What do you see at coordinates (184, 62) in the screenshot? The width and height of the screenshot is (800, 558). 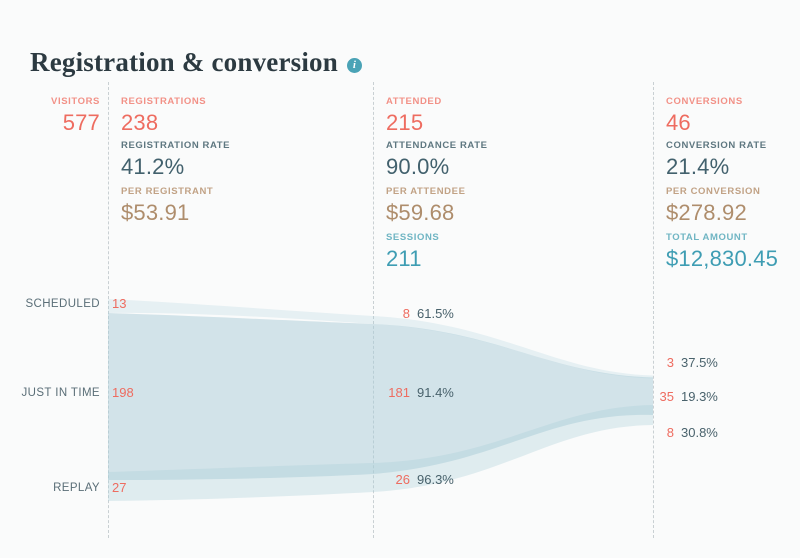 I see `page-title-text: Registration & conversion` at bounding box center [184, 62].